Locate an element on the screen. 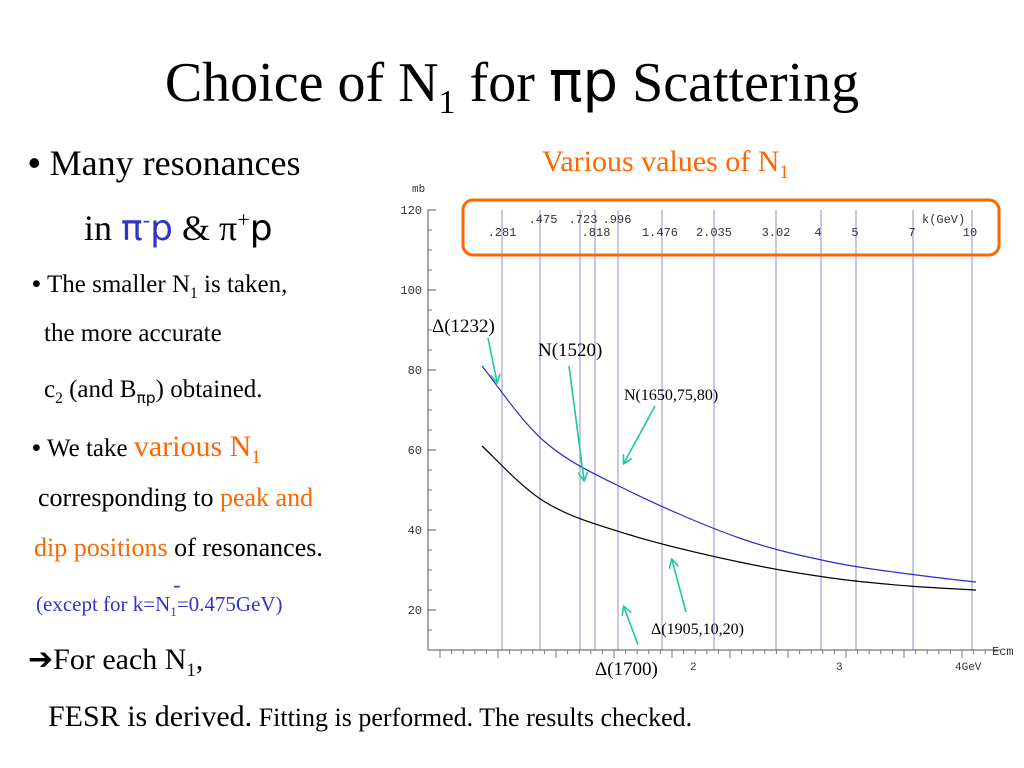 The height and width of the screenshot is (768, 1024). y-tick-label: 100 is located at coordinates (411, 291).